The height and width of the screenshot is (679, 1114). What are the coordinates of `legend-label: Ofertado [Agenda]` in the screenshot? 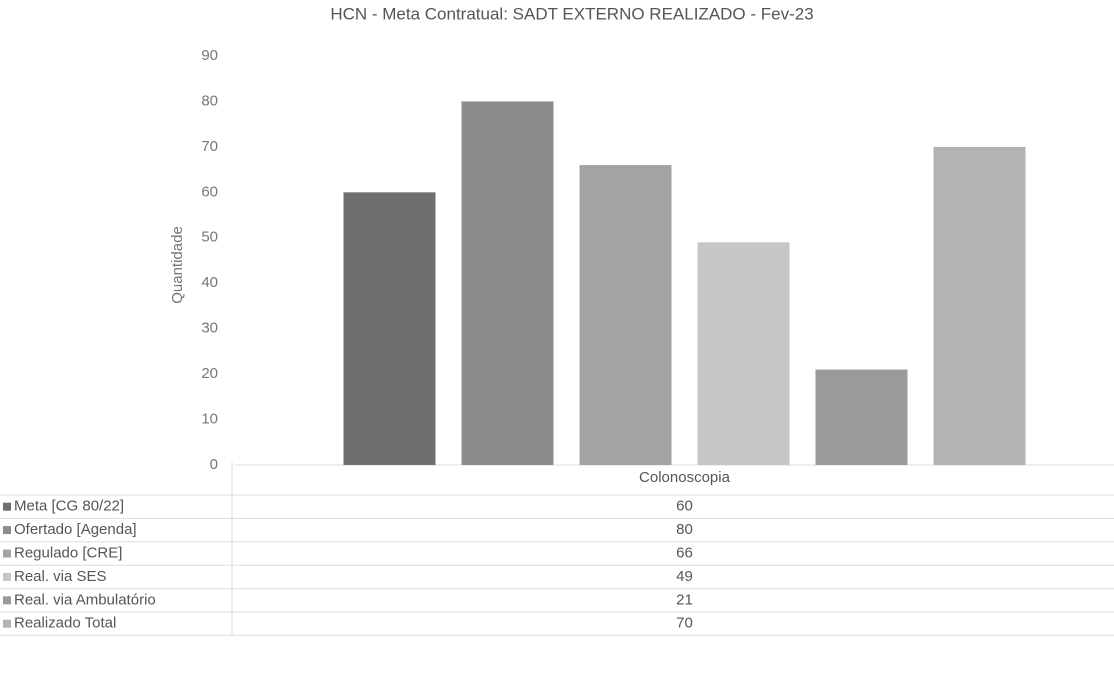 It's located at (75, 529).